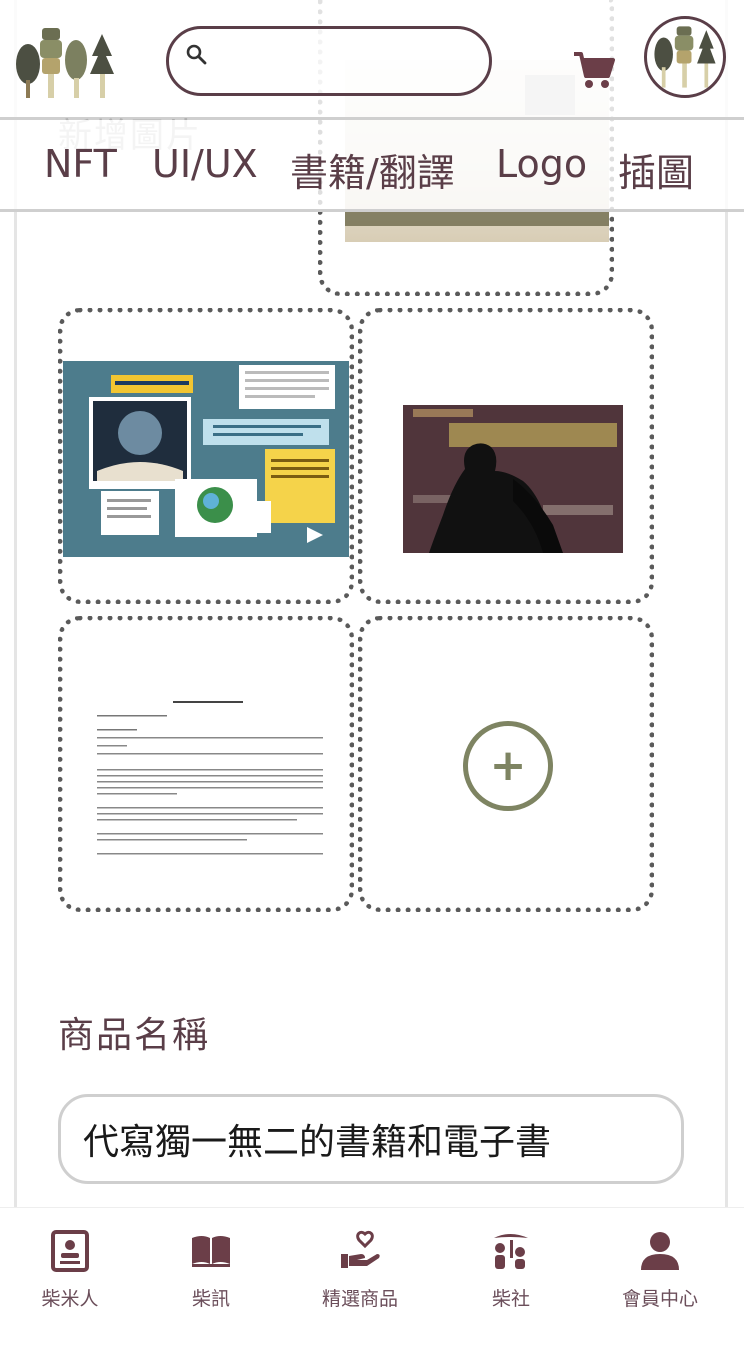  I want to click on plus-icon: +, so click(508, 765).